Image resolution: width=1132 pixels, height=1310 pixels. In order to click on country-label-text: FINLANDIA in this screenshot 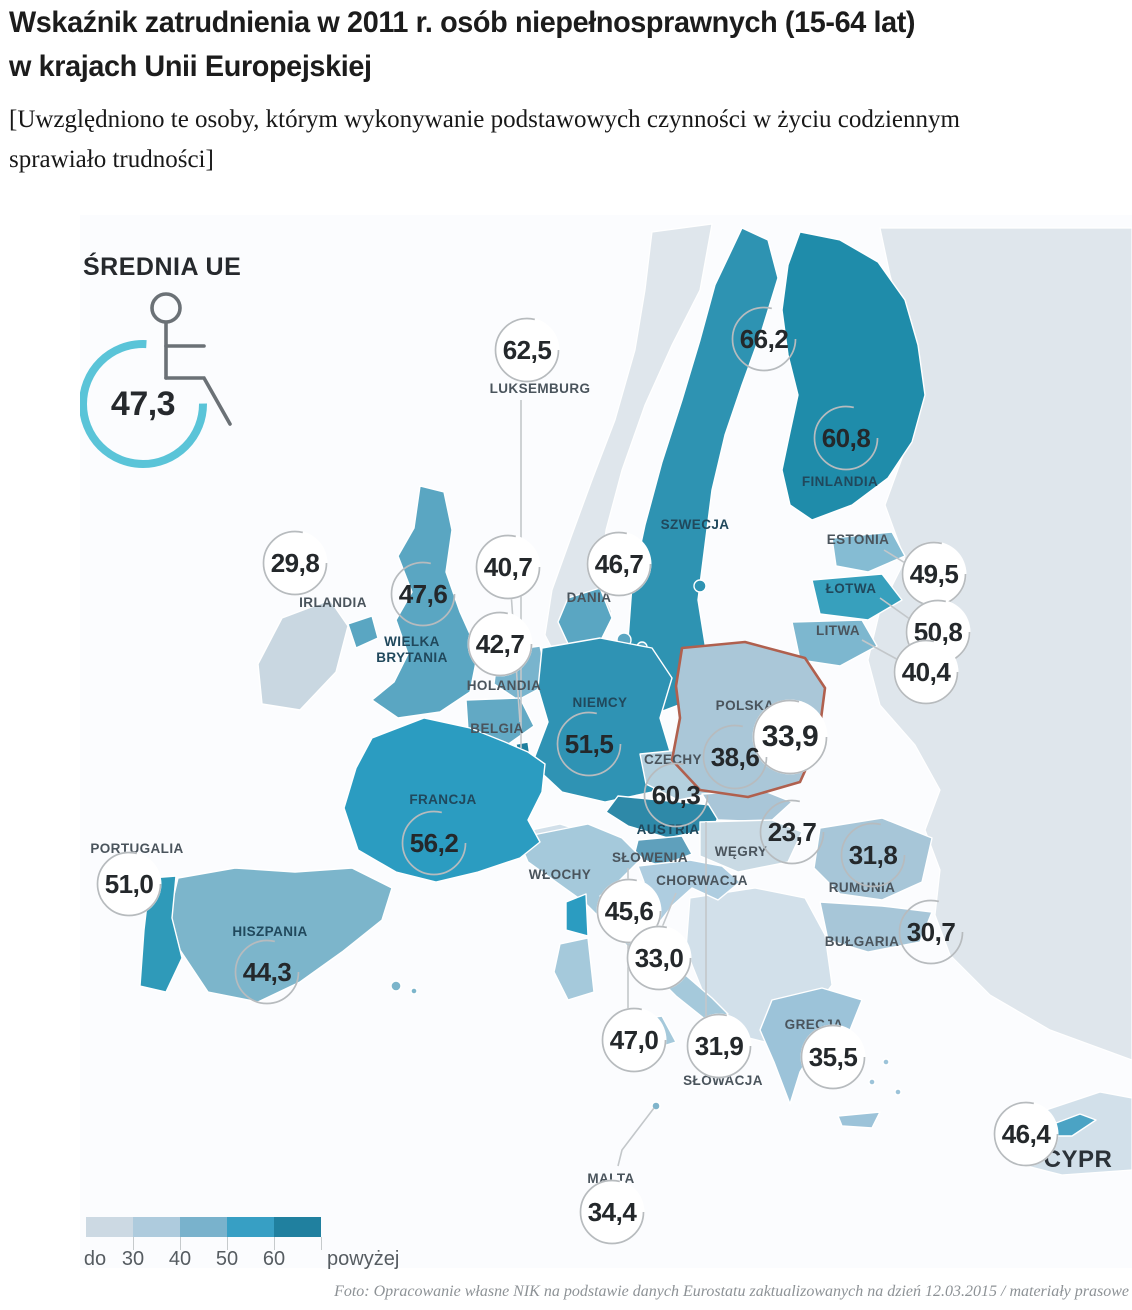, I will do `click(840, 482)`.